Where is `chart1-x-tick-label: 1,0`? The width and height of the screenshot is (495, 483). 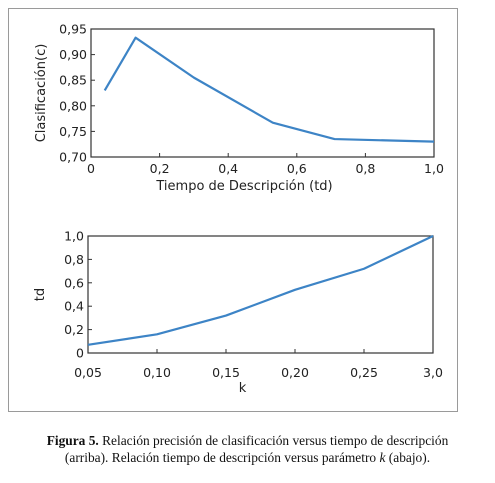 chart1-x-tick-label: 1,0 is located at coordinates (434, 168).